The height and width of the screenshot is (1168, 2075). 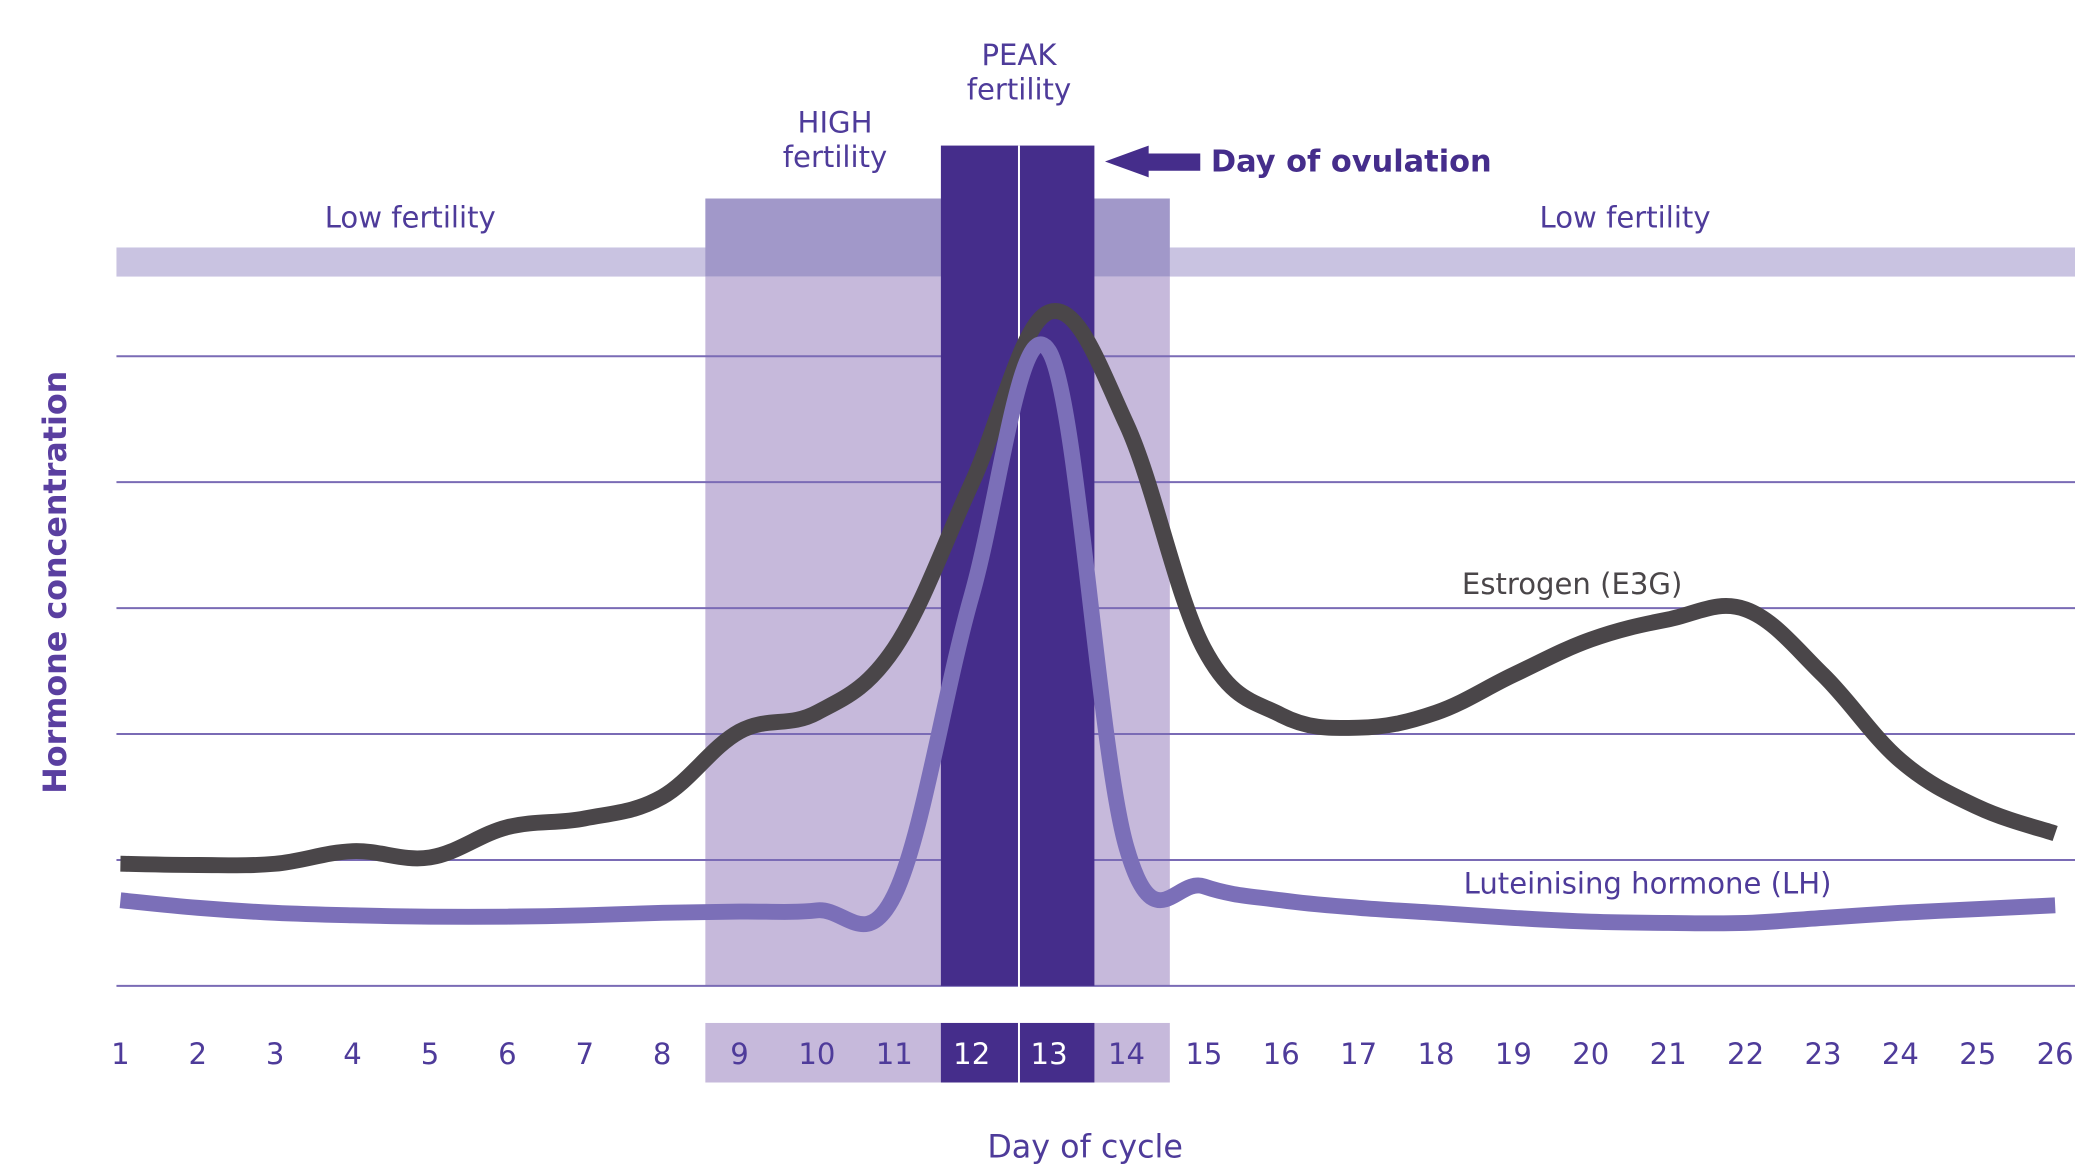 I want to click on x-tick-label: 3, so click(x=275, y=1054).